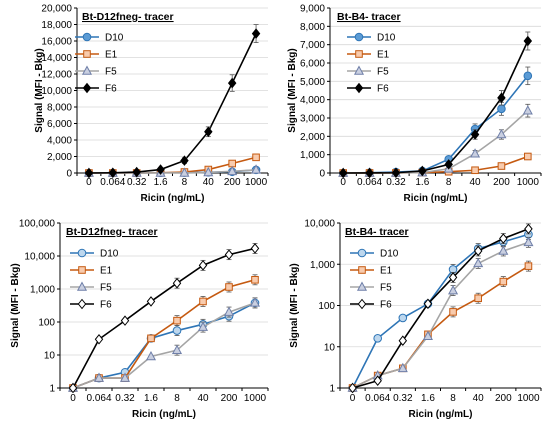  Describe the element at coordinates (56, 42) in the screenshot. I see `y-tick-label: 16,000` at that location.